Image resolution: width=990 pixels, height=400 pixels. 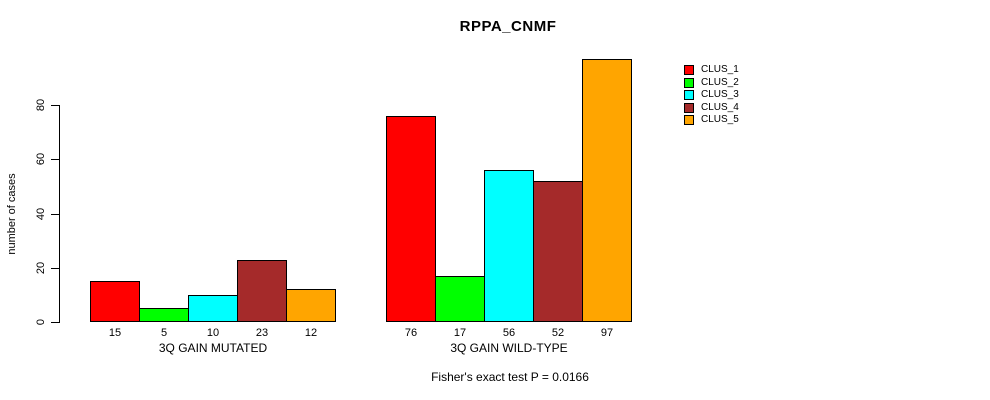 I want to click on y-axis-label: number of cases, so click(x=12, y=214).